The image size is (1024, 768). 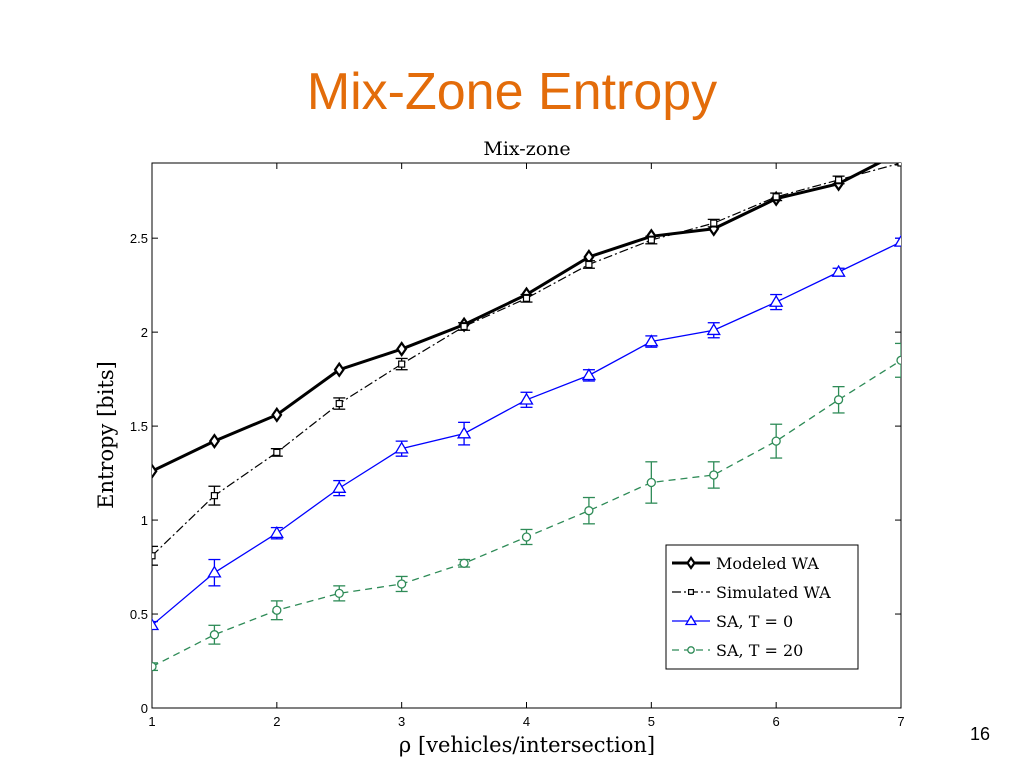 I want to click on legend-box, so click(x=762, y=607).